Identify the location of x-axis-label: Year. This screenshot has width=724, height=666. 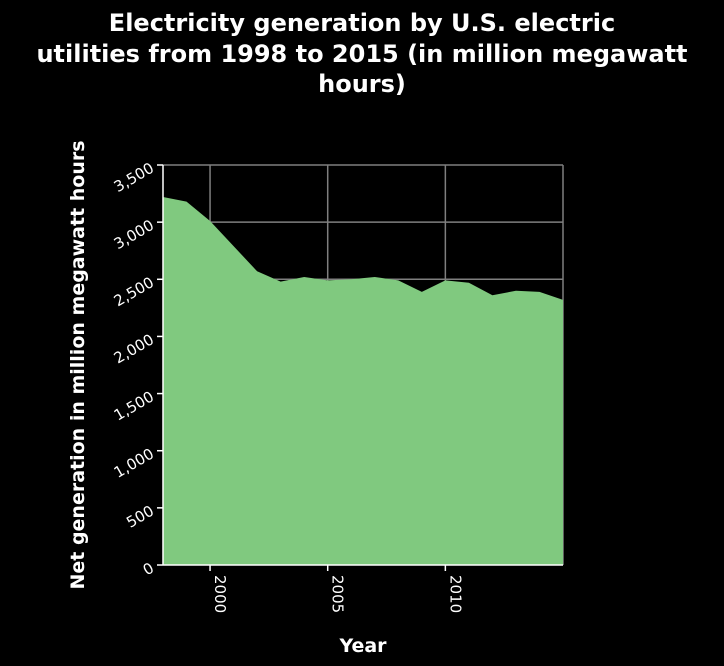
(362, 646).